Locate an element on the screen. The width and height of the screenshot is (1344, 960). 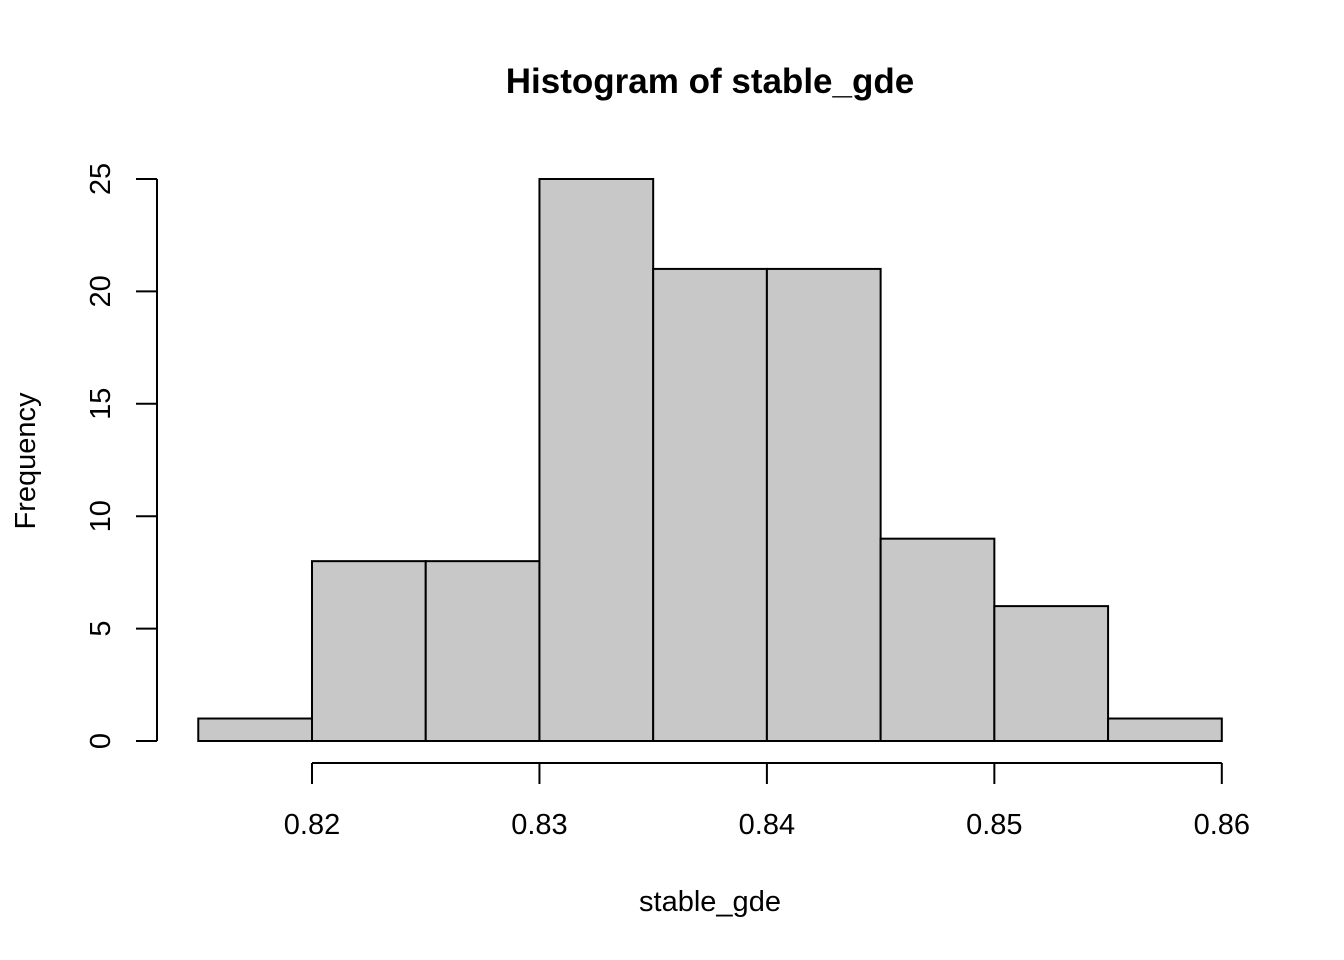
y-tick-label-1: 5 is located at coordinates (101, 629).